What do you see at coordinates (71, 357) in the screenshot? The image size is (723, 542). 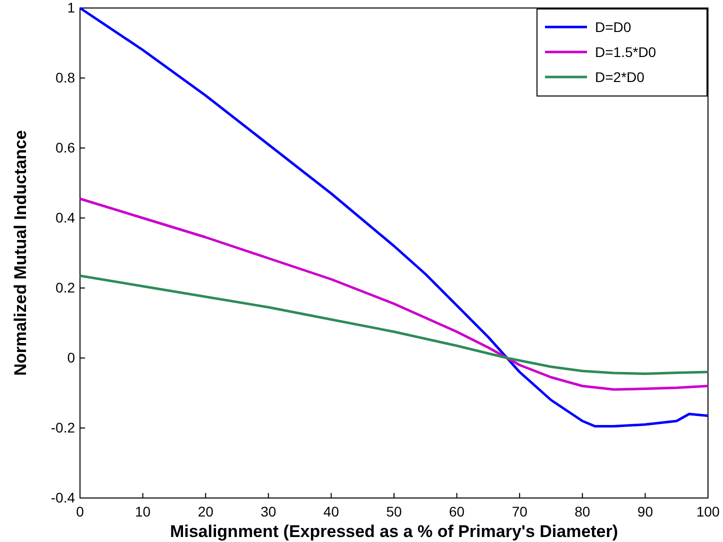 I see `y-tick-label: 0` at bounding box center [71, 357].